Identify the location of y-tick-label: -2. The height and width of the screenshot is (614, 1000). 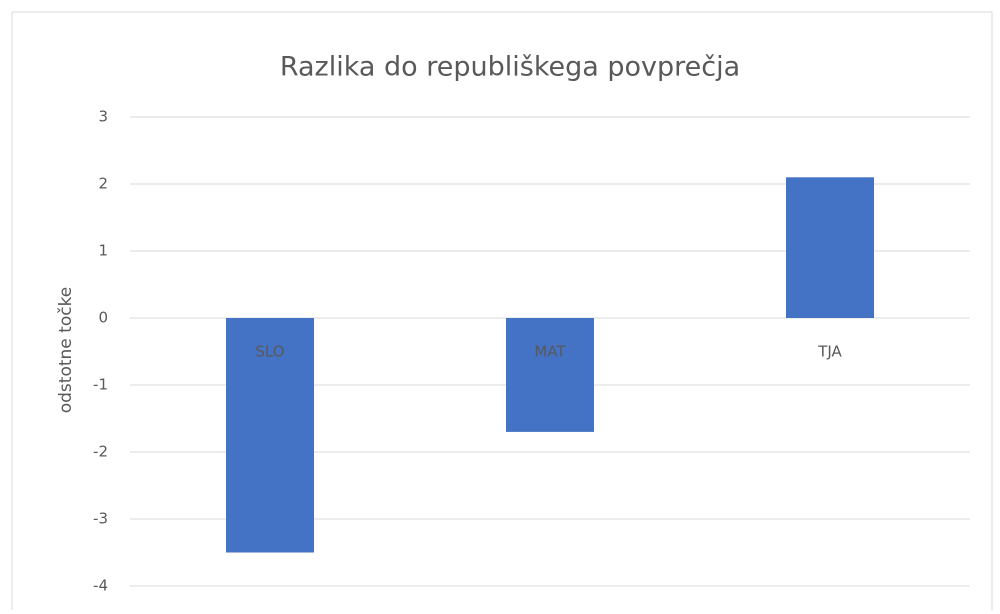
(100, 452).